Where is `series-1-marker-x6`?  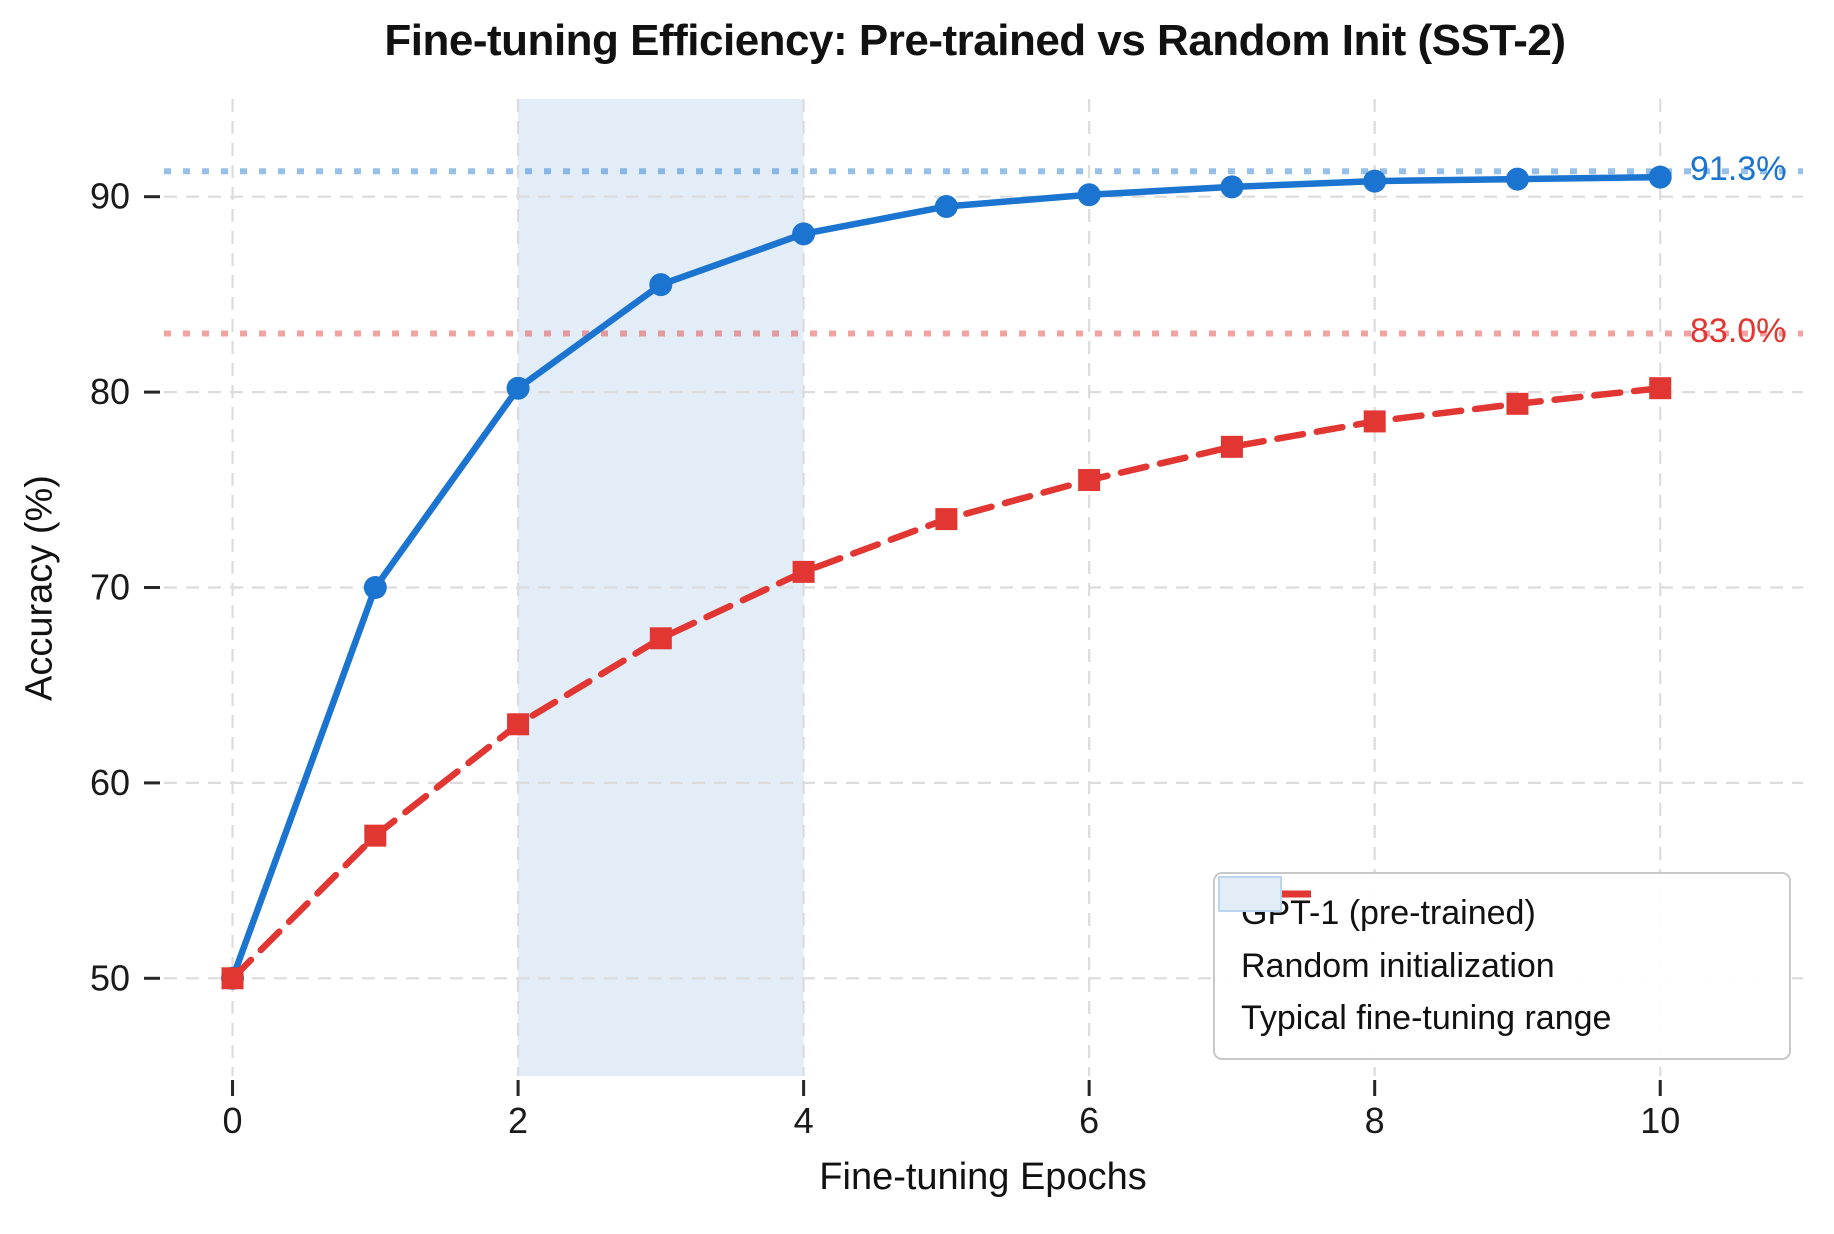 series-1-marker-x6 is located at coordinates (1089, 480).